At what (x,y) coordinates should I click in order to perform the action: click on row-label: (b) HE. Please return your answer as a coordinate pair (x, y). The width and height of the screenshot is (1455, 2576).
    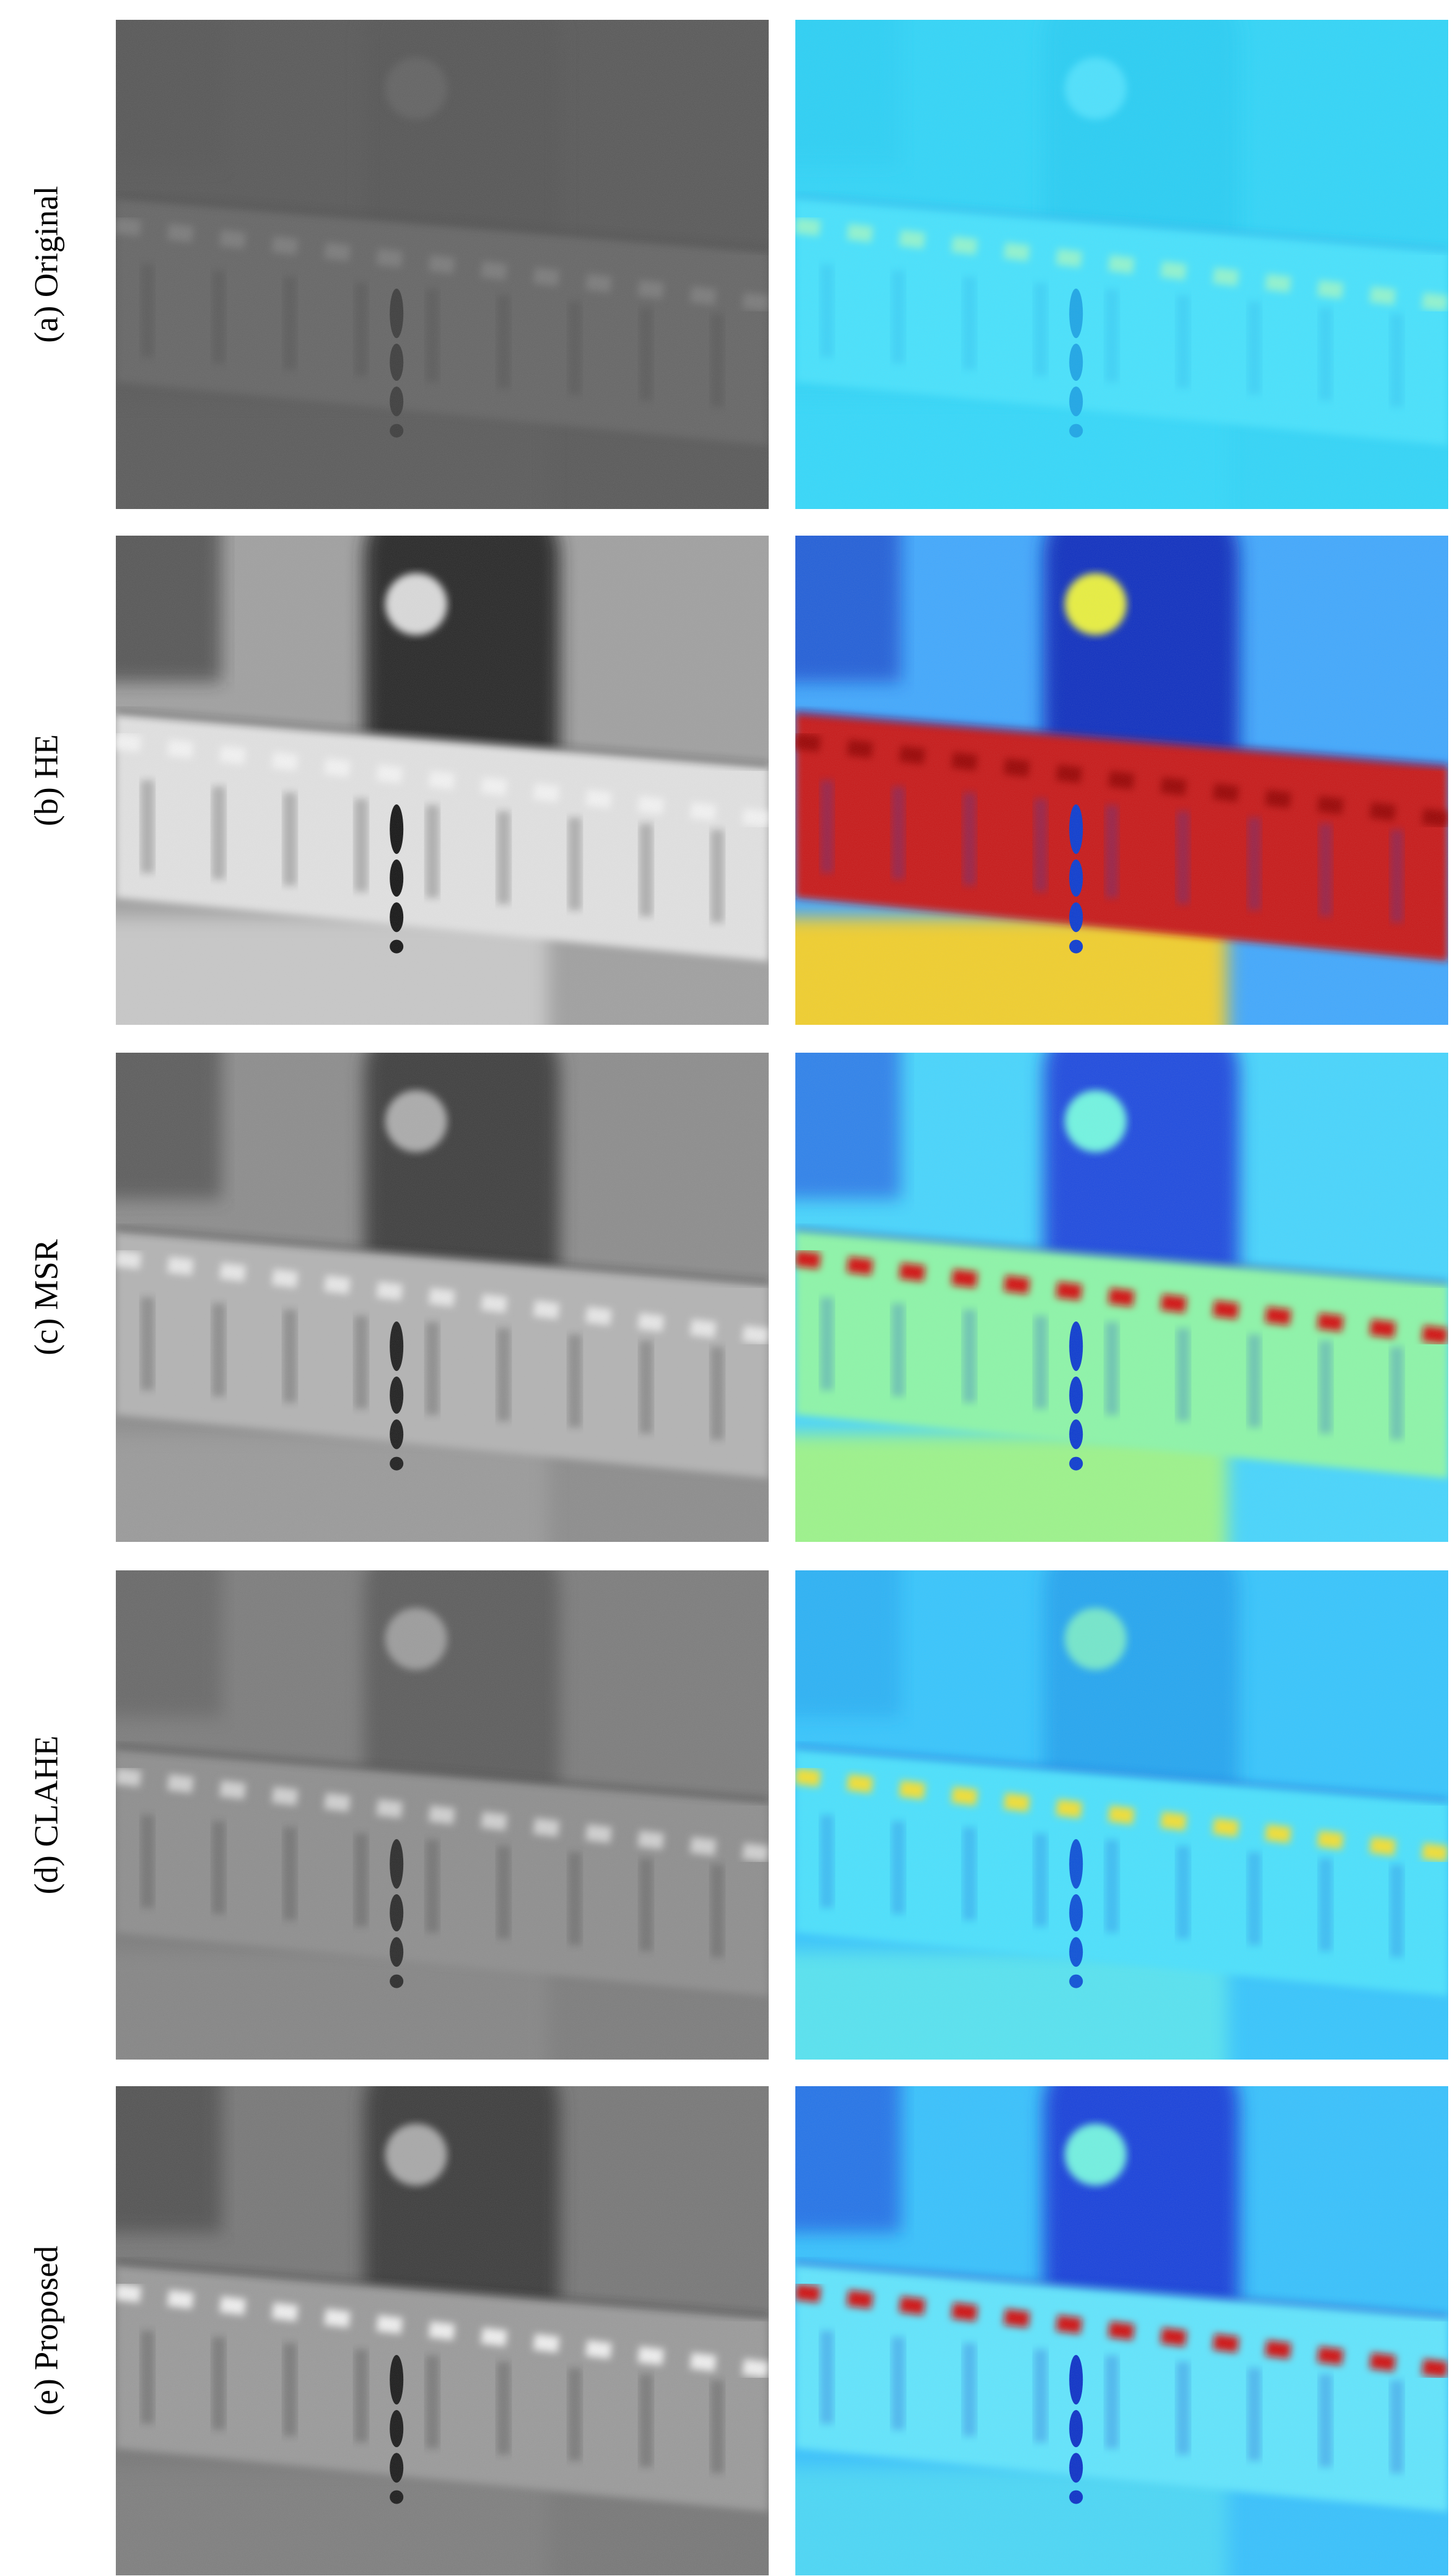
    Looking at the image, I should click on (45, 780).